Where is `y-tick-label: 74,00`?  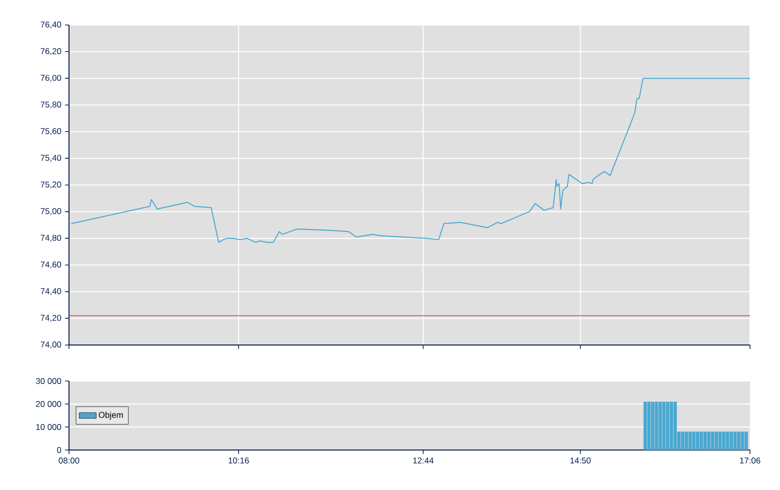
y-tick-label: 74,00 is located at coordinates (51, 345).